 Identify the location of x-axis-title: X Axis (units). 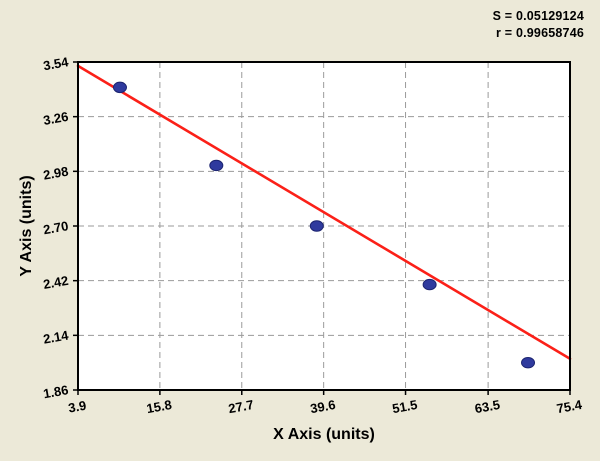
(324, 434).